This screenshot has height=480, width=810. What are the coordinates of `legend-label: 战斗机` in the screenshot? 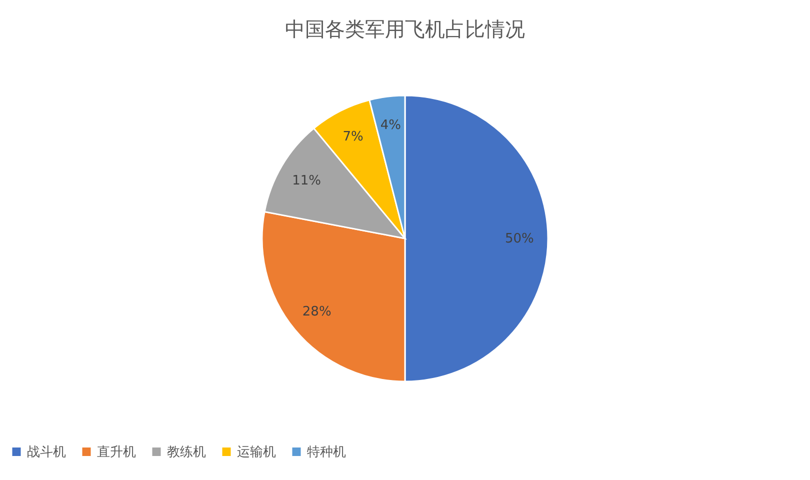 It's located at (46, 452).